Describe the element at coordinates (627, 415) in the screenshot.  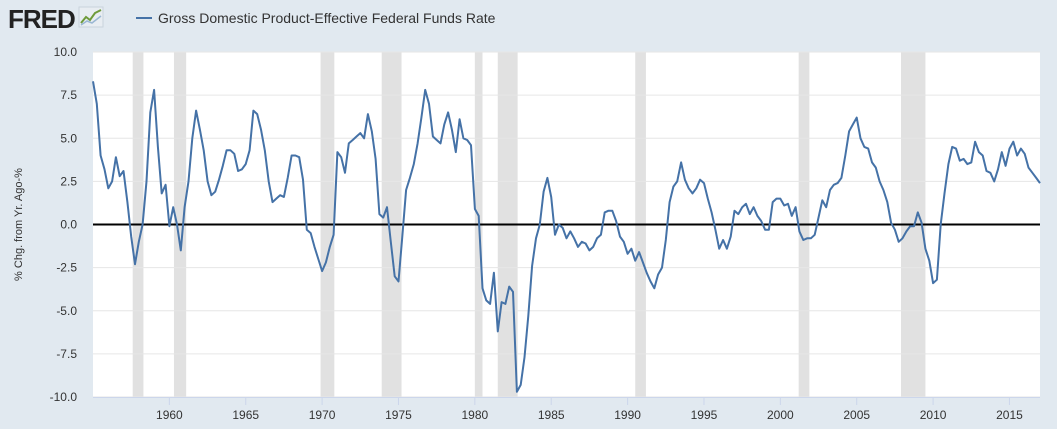
I see `x-tick-label: 1990` at that location.